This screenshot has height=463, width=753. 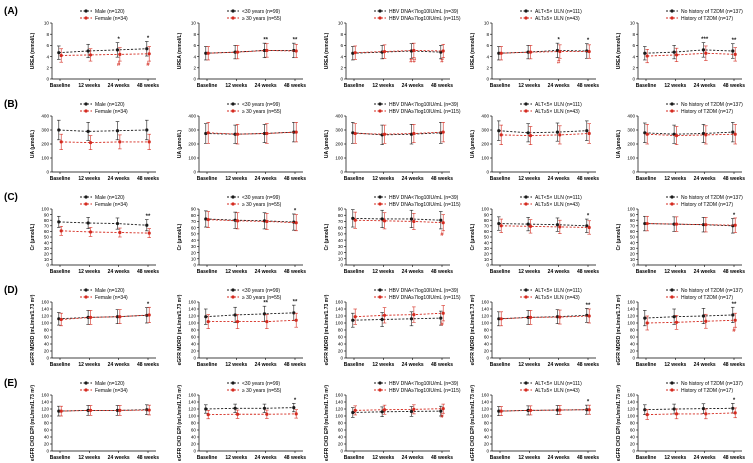 What do you see at coordinates (487, 237) in the screenshot?
I see `y-tick-label: 50` at bounding box center [487, 237].